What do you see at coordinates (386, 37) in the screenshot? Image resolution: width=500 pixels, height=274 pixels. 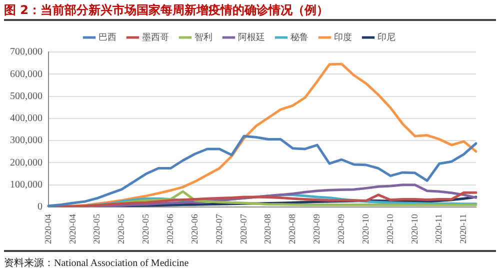 I see `legend-label: 印尼` at bounding box center [386, 37].